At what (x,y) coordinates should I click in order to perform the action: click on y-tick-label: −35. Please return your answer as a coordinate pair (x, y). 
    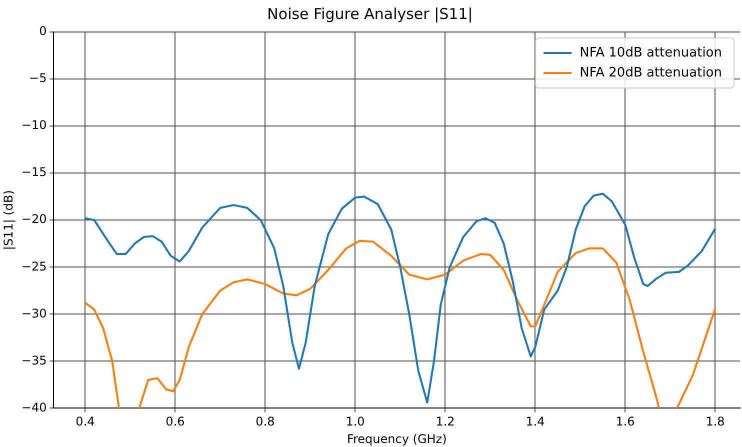
    Looking at the image, I should click on (34, 360).